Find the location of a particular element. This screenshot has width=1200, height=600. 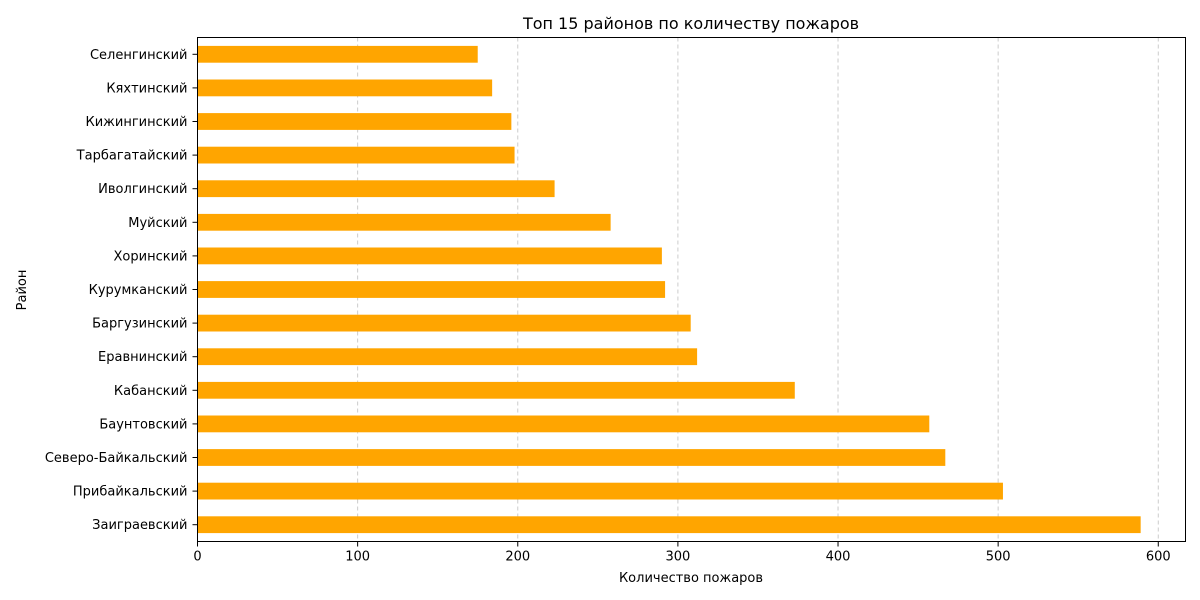

y-tick-label: Кижингинский is located at coordinates (136, 122).